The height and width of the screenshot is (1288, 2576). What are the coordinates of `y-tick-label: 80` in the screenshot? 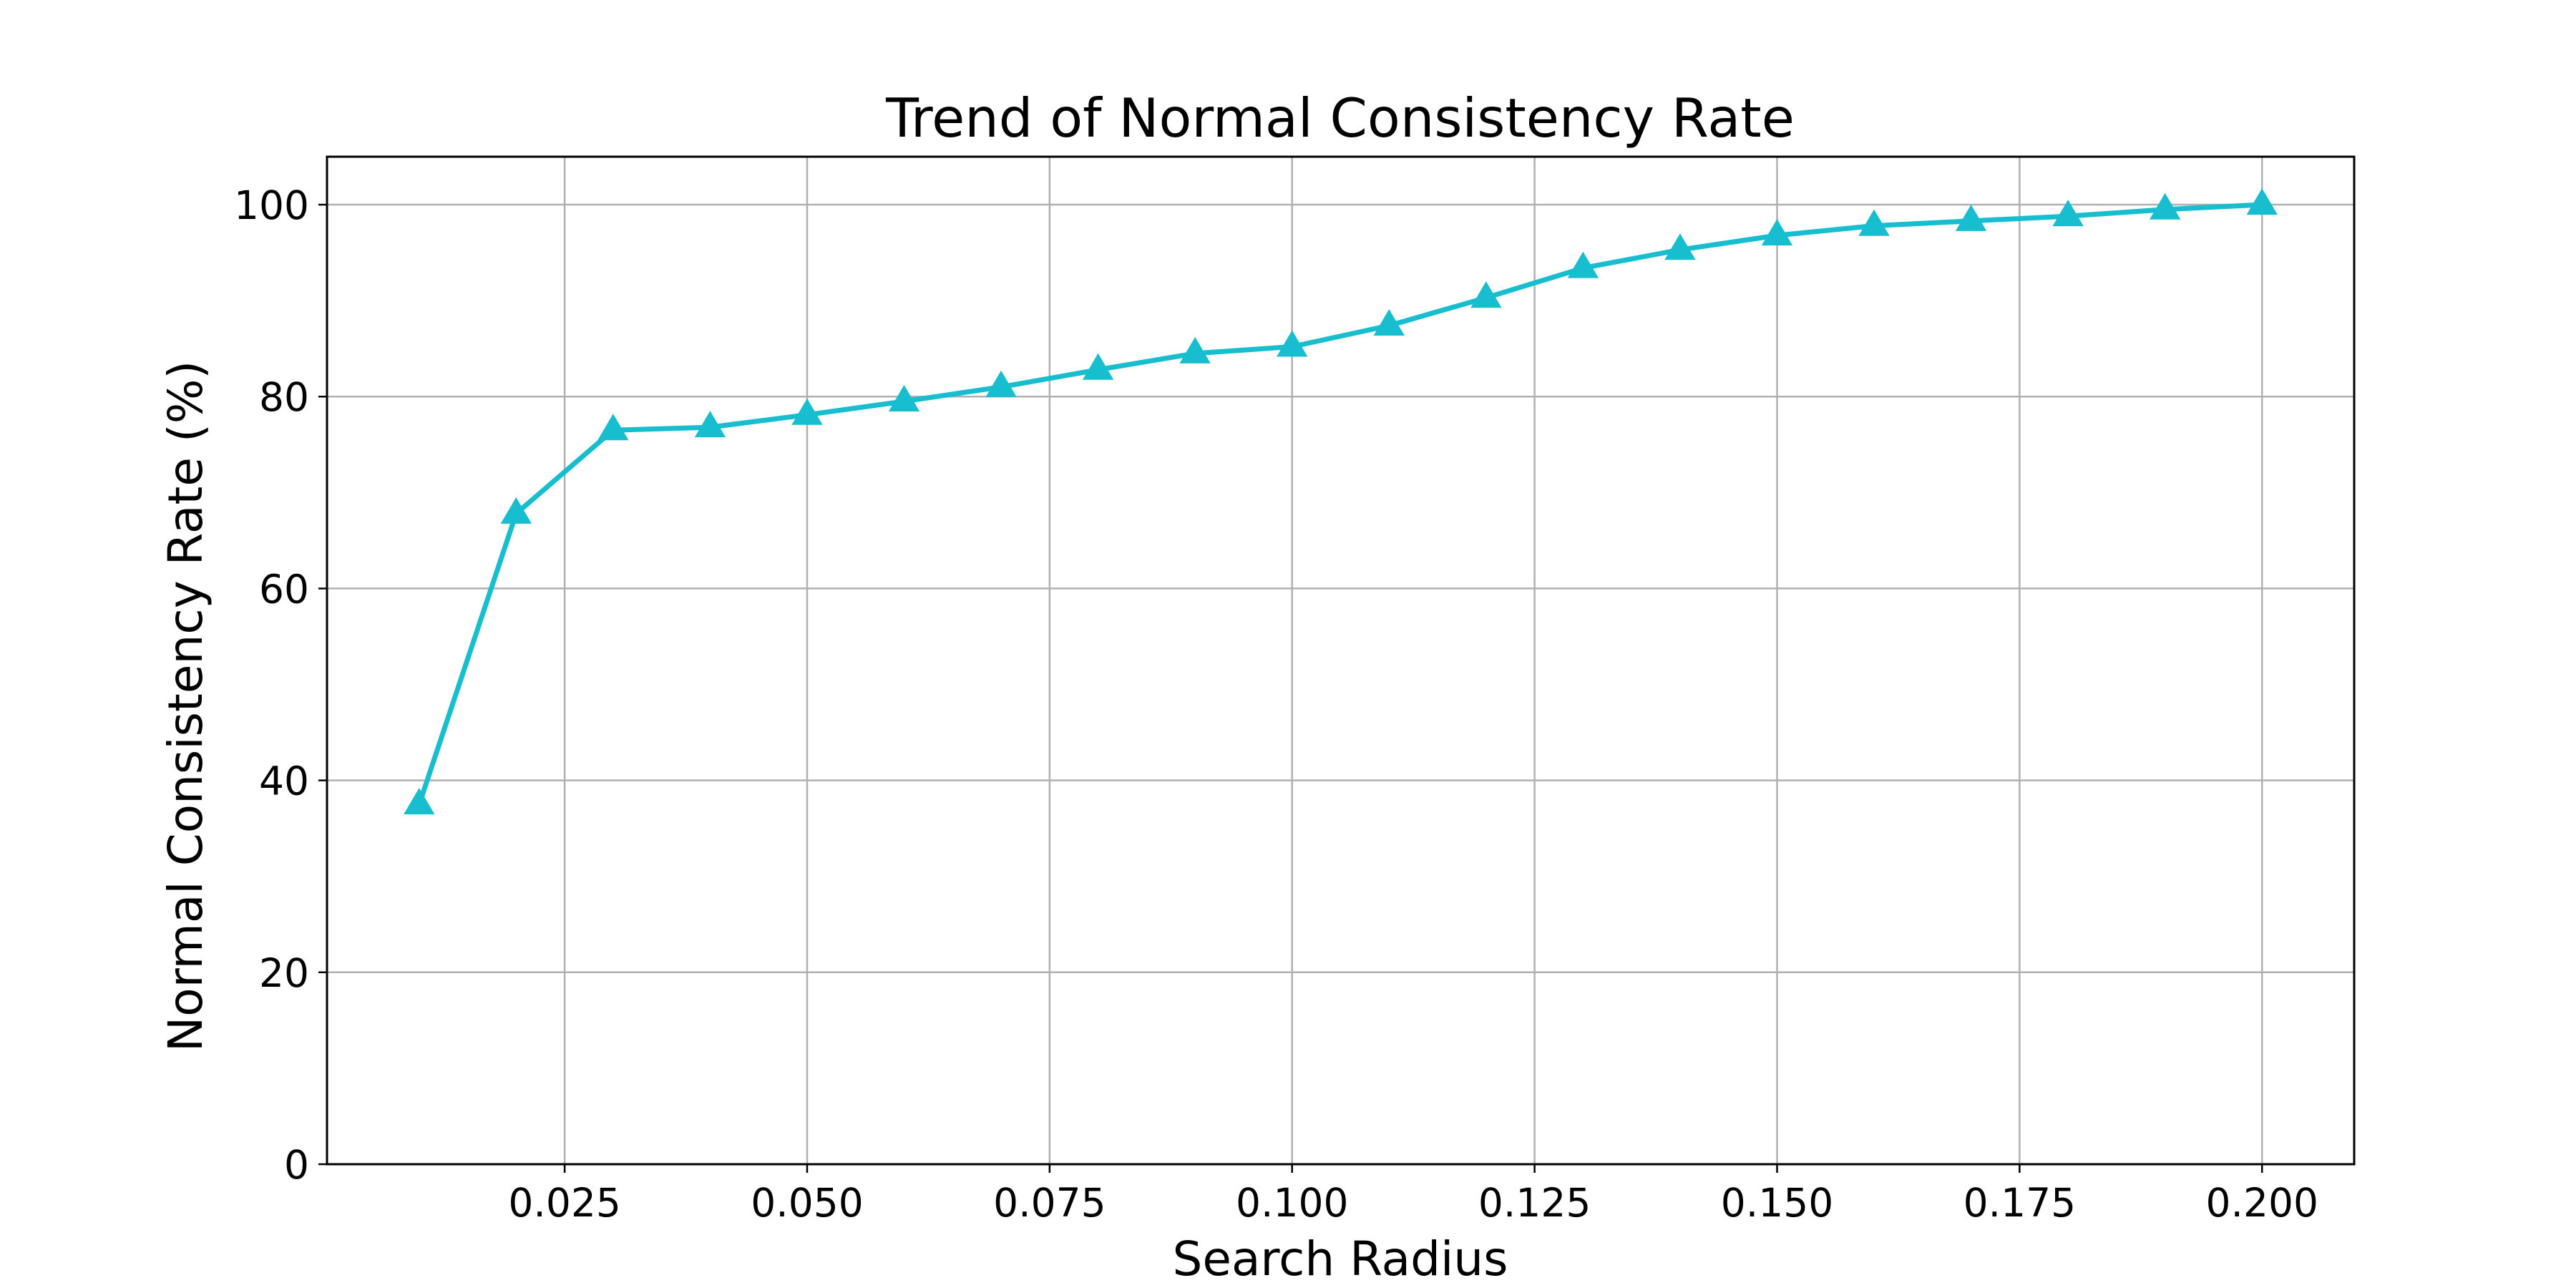 It's located at (284, 397).